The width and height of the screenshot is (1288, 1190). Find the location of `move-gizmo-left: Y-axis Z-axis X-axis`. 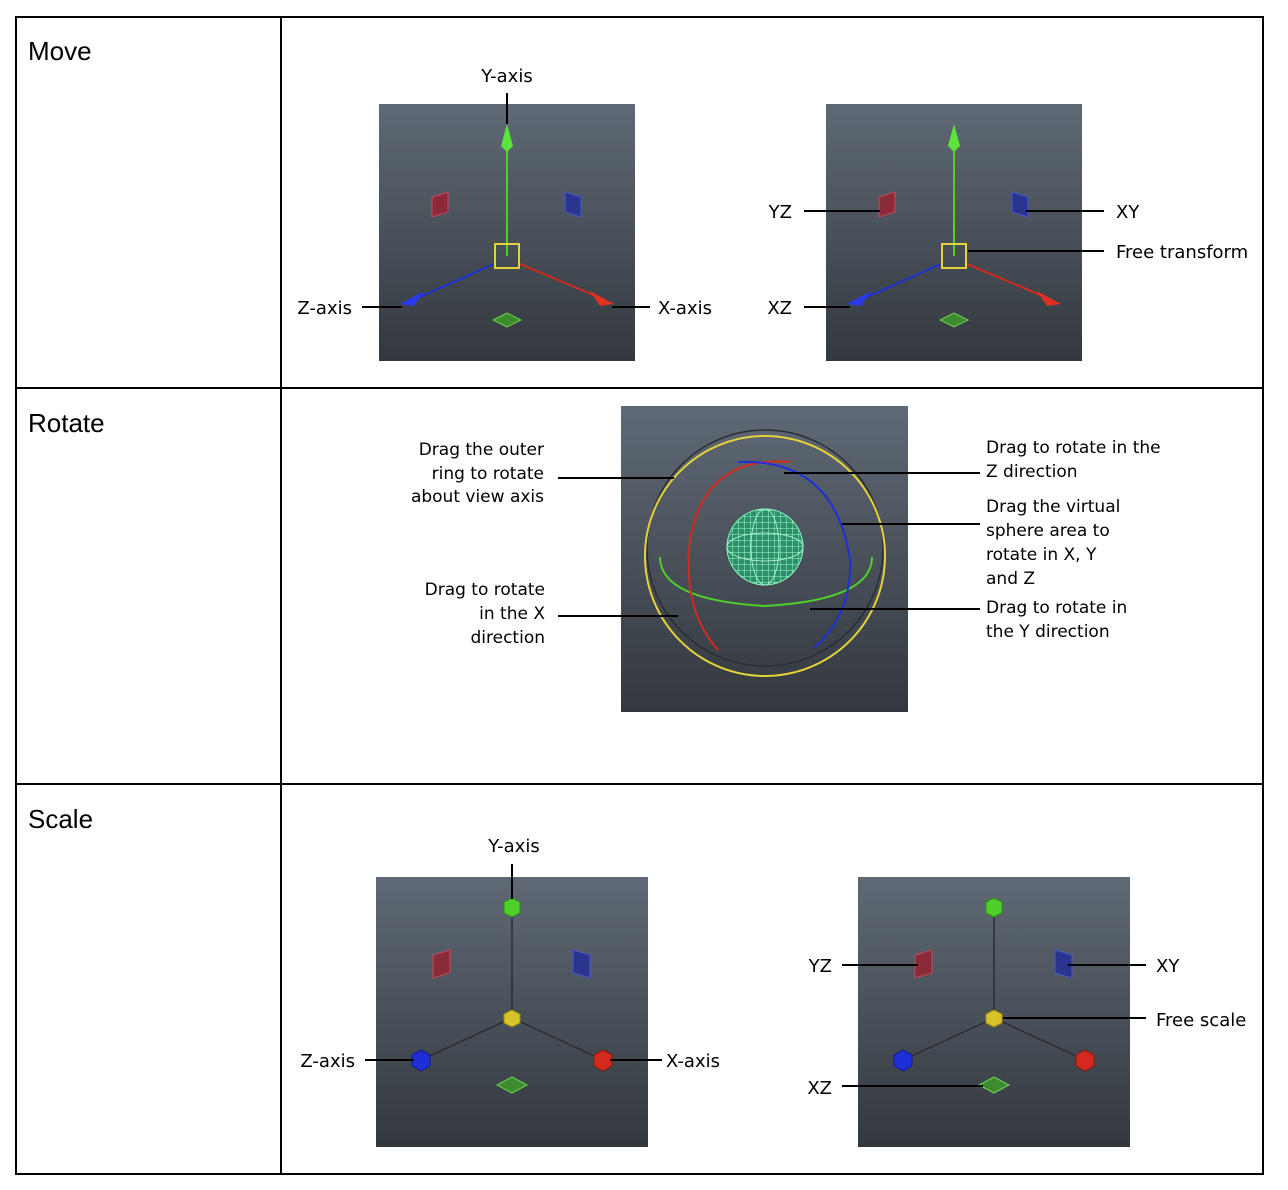

move-gizmo-left: Y-axis Z-axis X-axis is located at coordinates (504, 213).